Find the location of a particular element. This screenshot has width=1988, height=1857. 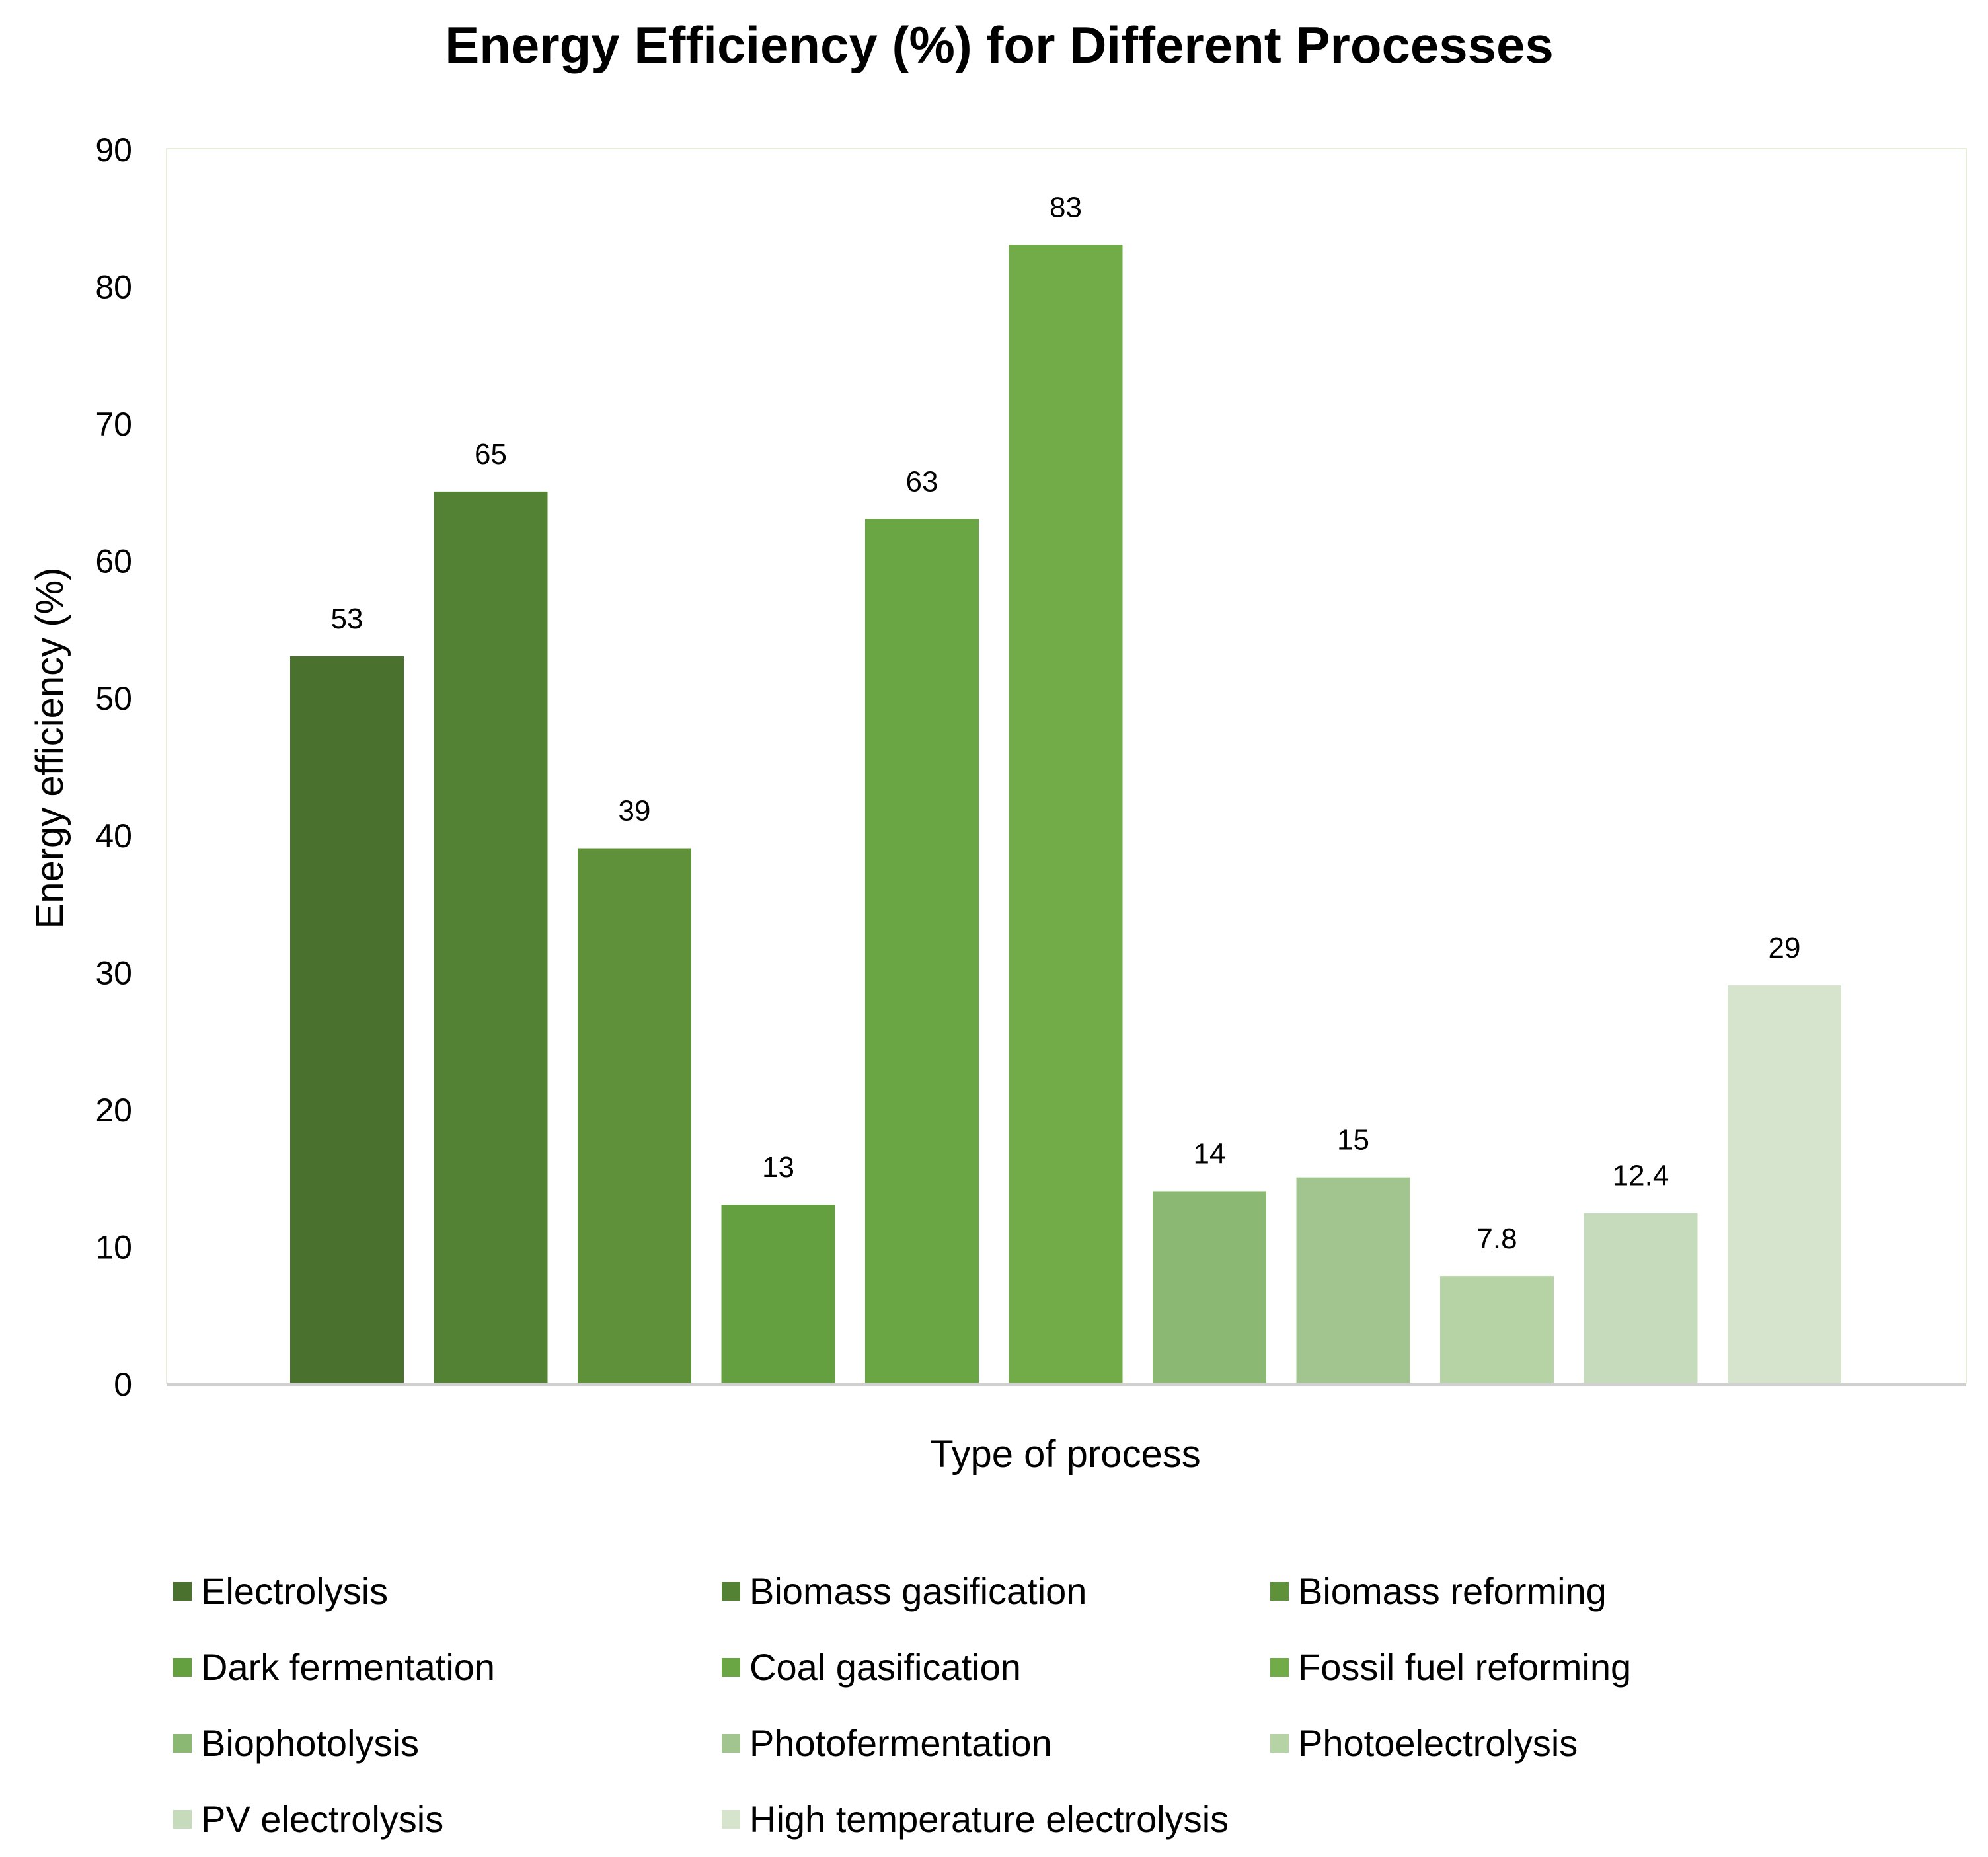

data-label: 29 is located at coordinates (1785, 948).